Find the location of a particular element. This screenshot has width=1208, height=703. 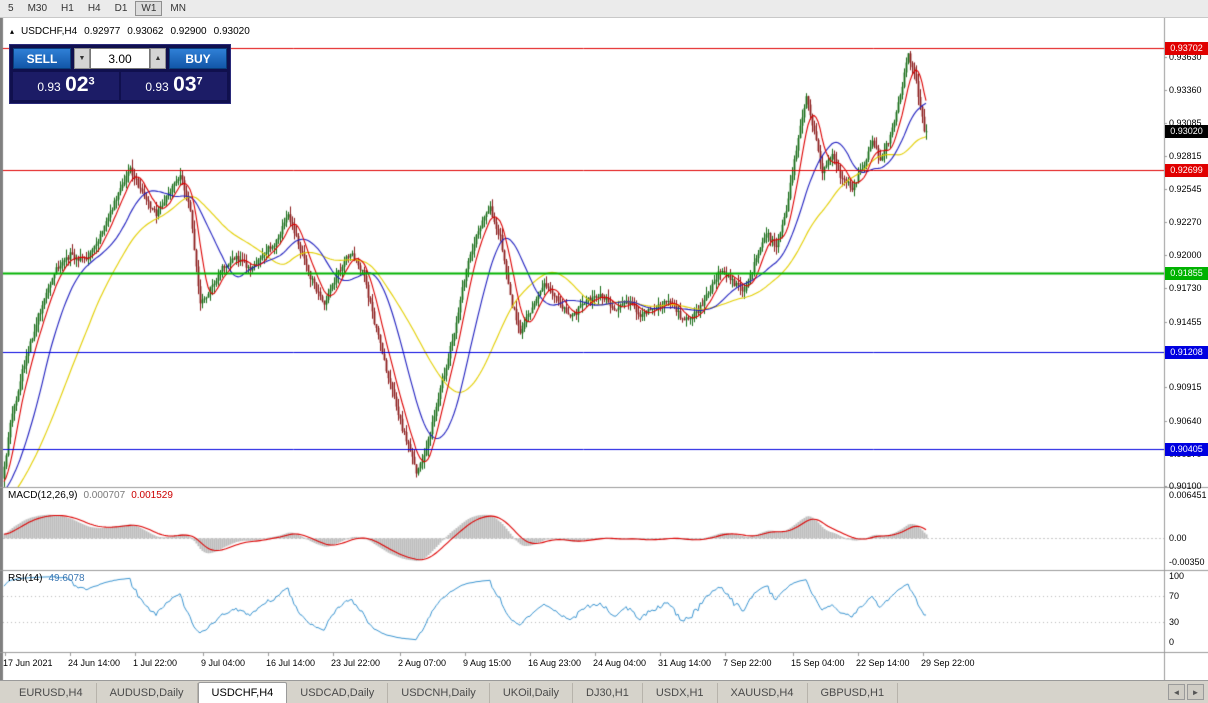

time-axis-label: 17 Jun 2021 is located at coordinates (28, 663).